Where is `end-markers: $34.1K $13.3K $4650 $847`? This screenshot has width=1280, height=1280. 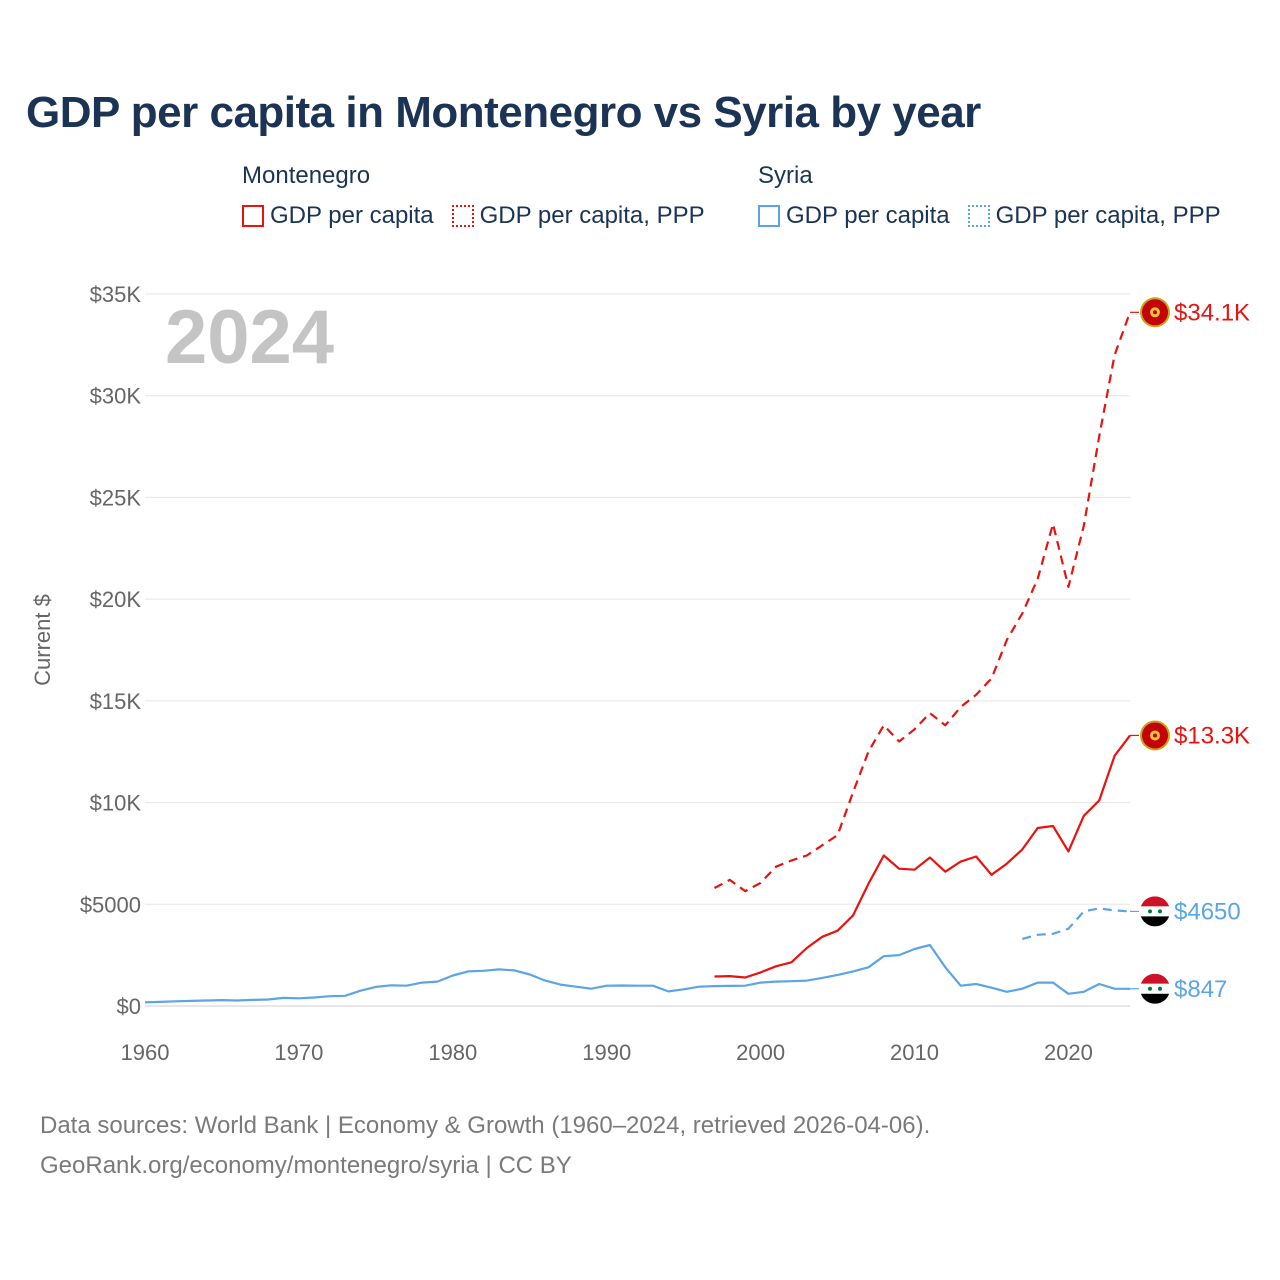
end-markers: $34.1K $13.3K $4650 $847 is located at coordinates (1190, 650).